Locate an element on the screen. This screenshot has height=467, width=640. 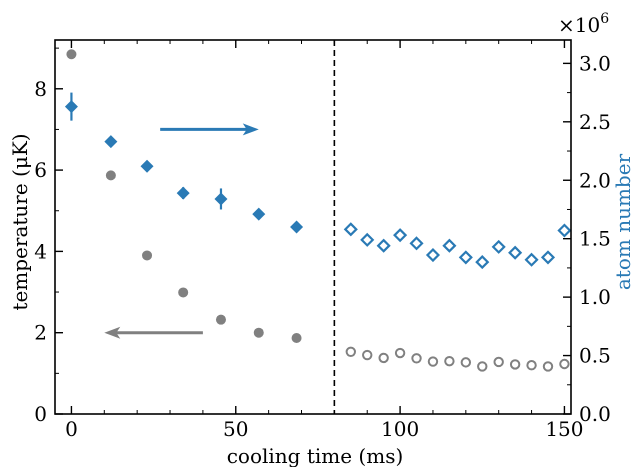
right-y-axis-label: atom number is located at coordinates (623, 221).